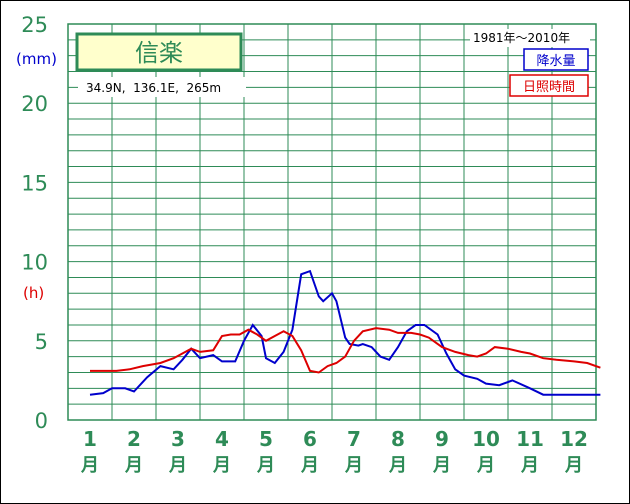 Image resolution: width=630 pixels, height=504 pixels. Describe the element at coordinates (34, 25) in the screenshot. I see `y-tick-label: 25` at that location.